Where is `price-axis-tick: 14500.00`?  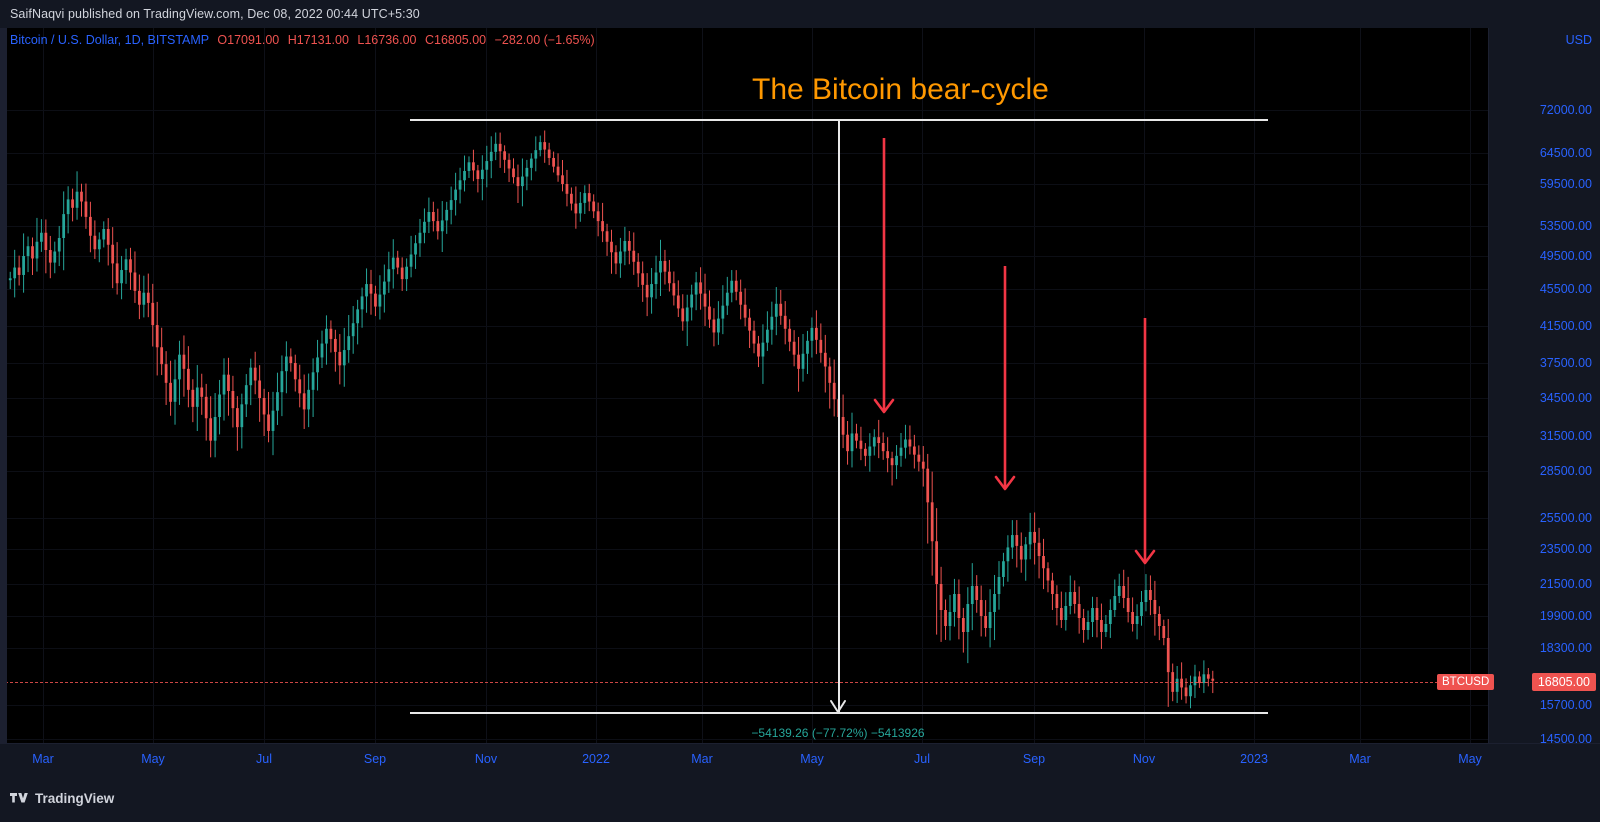
price-axis-tick: 14500.00 is located at coordinates (1565, 739).